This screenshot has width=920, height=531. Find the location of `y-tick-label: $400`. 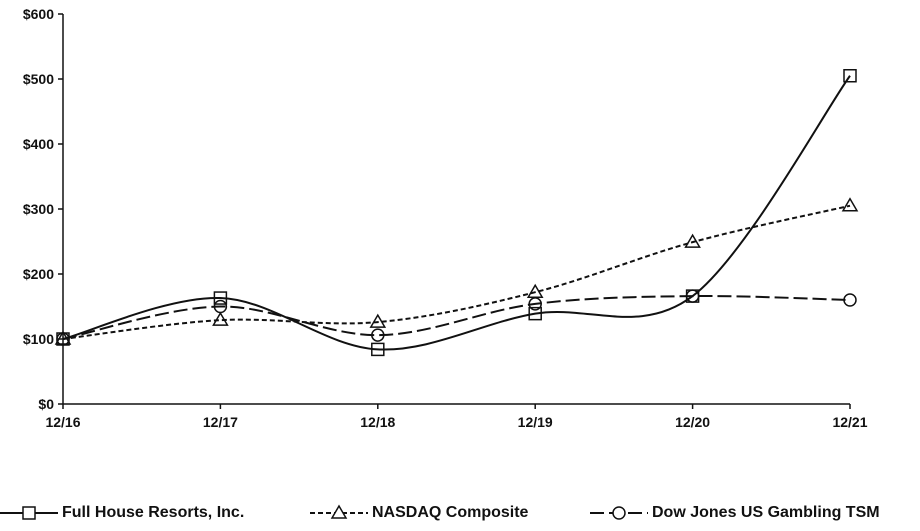

y-tick-label: $400 is located at coordinates (38, 144).